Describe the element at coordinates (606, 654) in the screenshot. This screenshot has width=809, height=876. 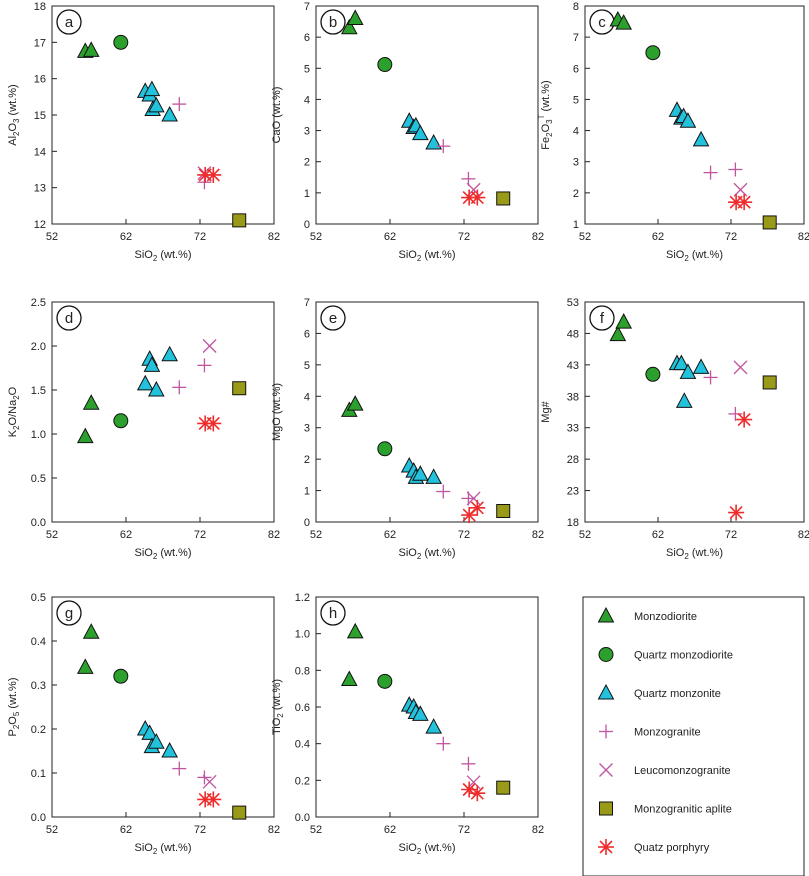
I see `legend-marker-qmd` at that location.